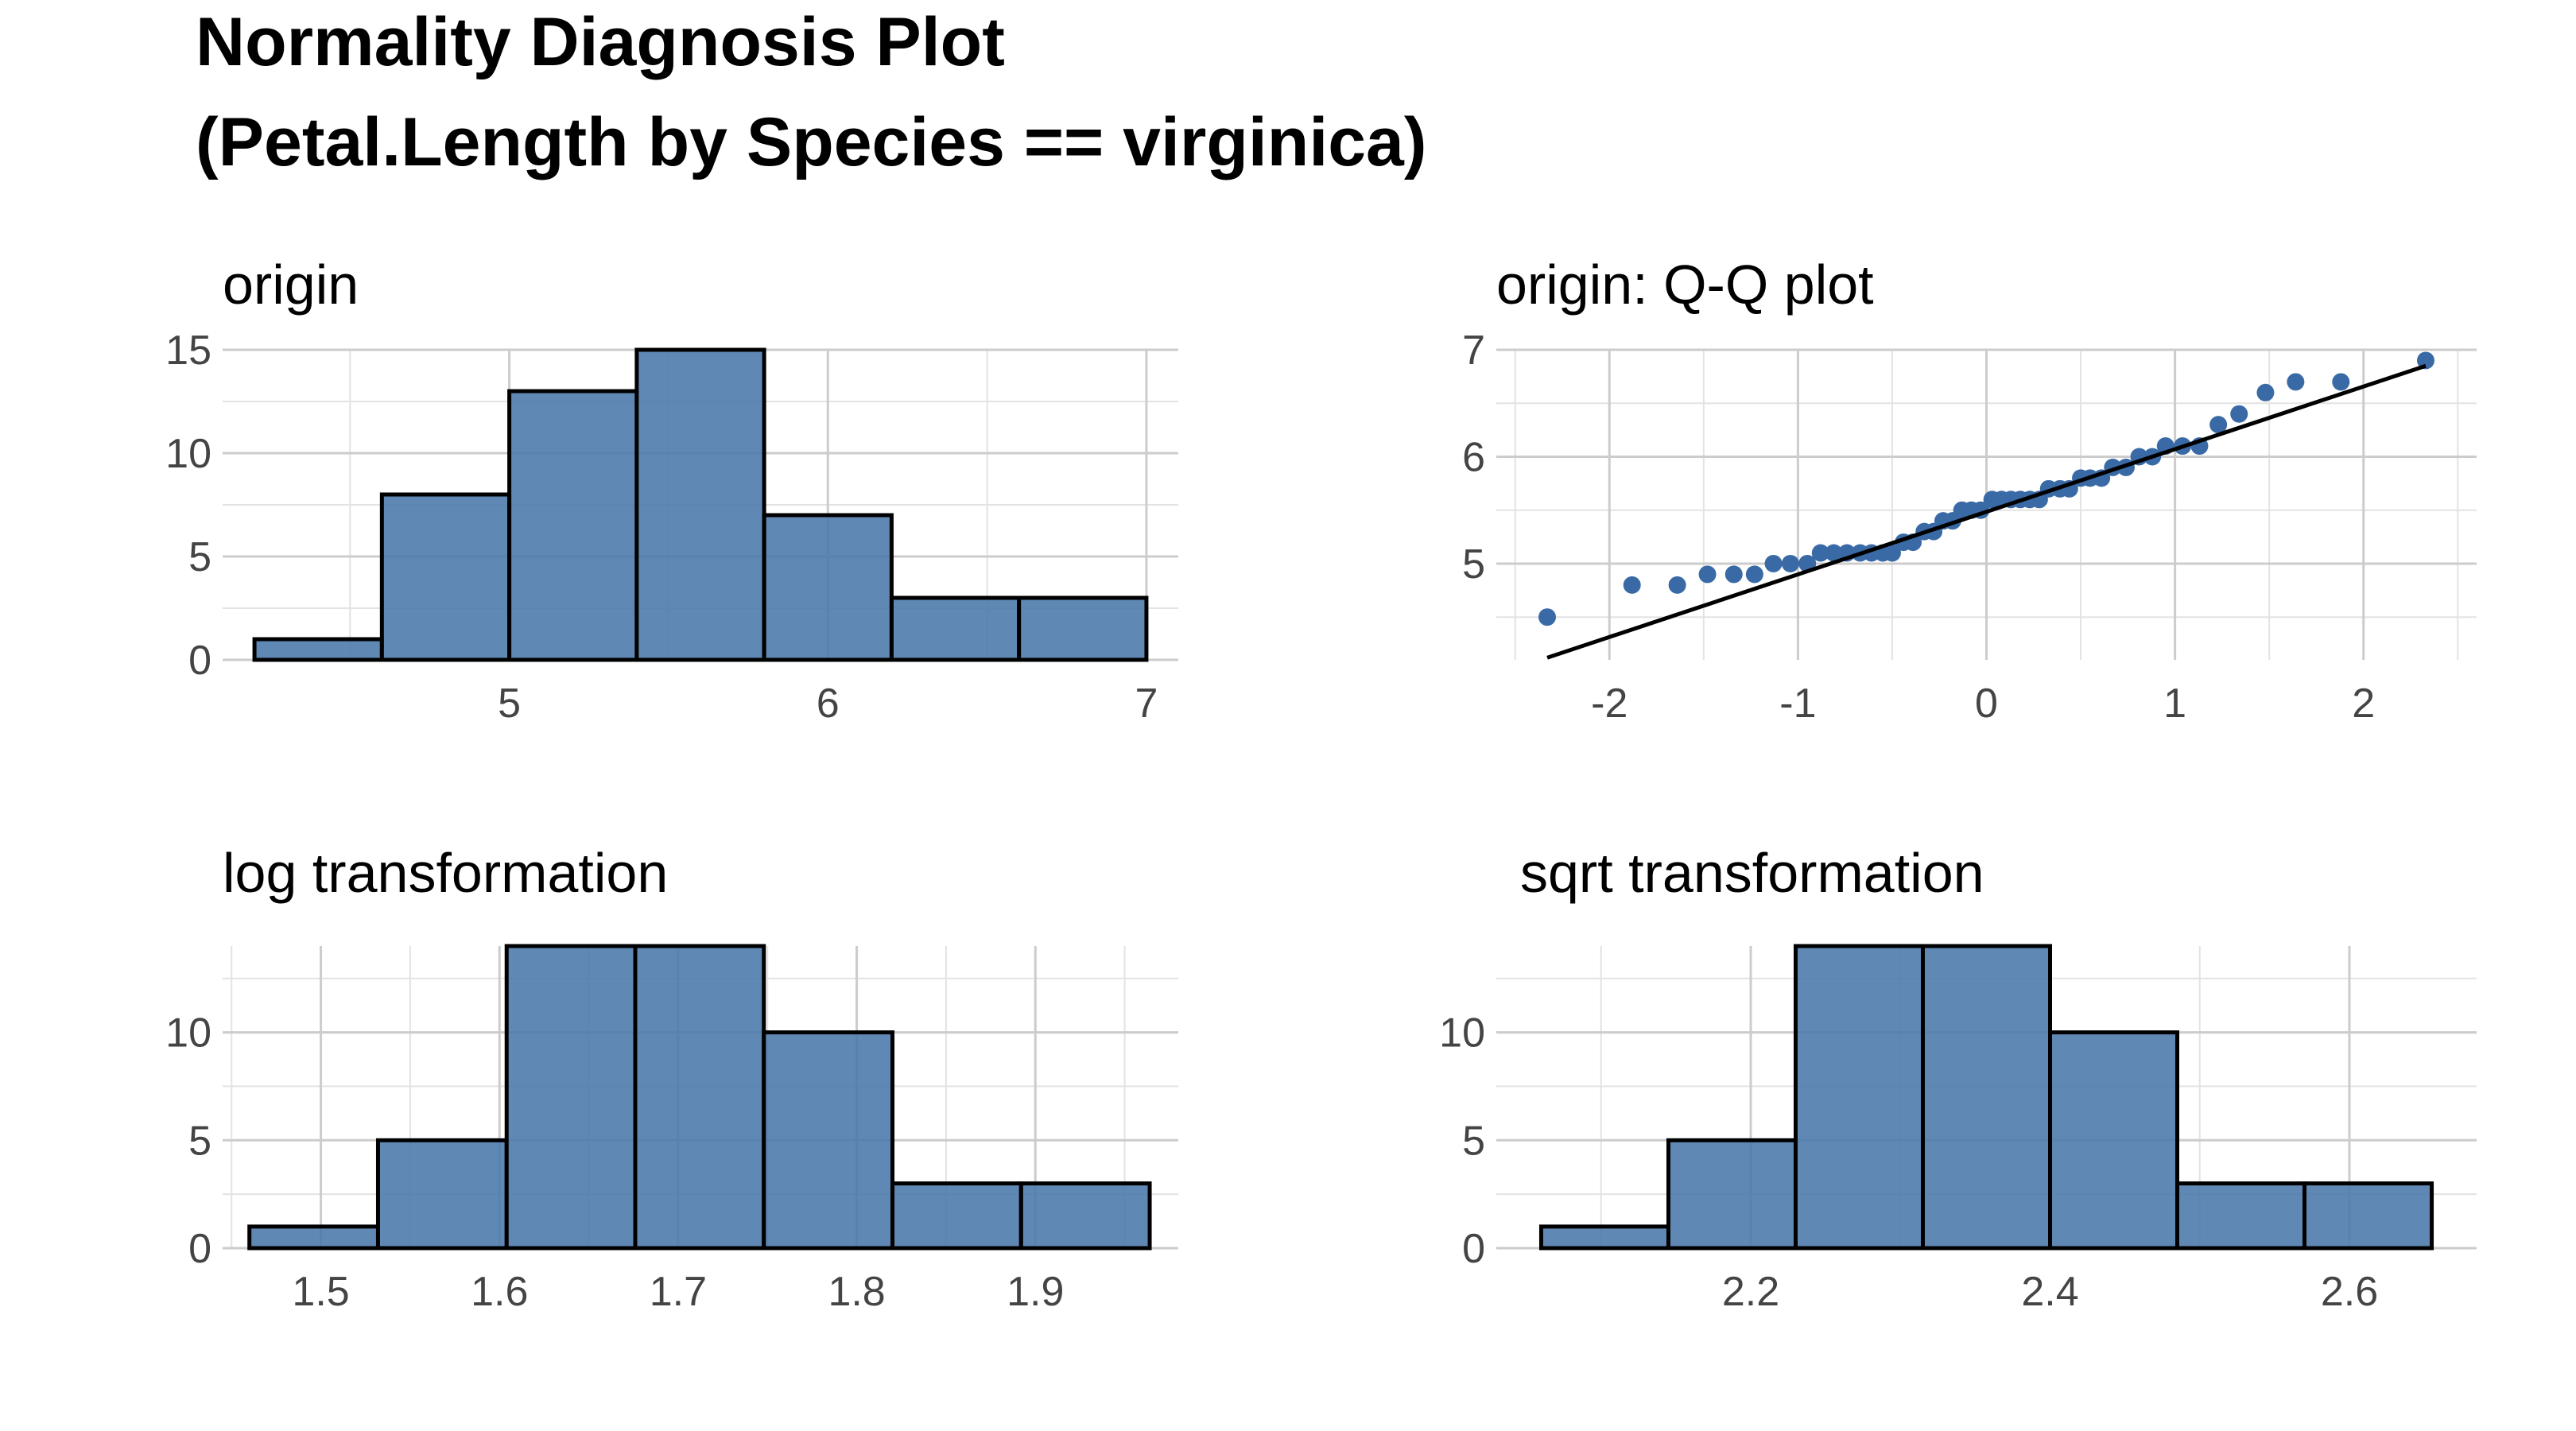 The image size is (2576, 1431). I want to click on log-x-tick-label: 1.5, so click(321, 1292).